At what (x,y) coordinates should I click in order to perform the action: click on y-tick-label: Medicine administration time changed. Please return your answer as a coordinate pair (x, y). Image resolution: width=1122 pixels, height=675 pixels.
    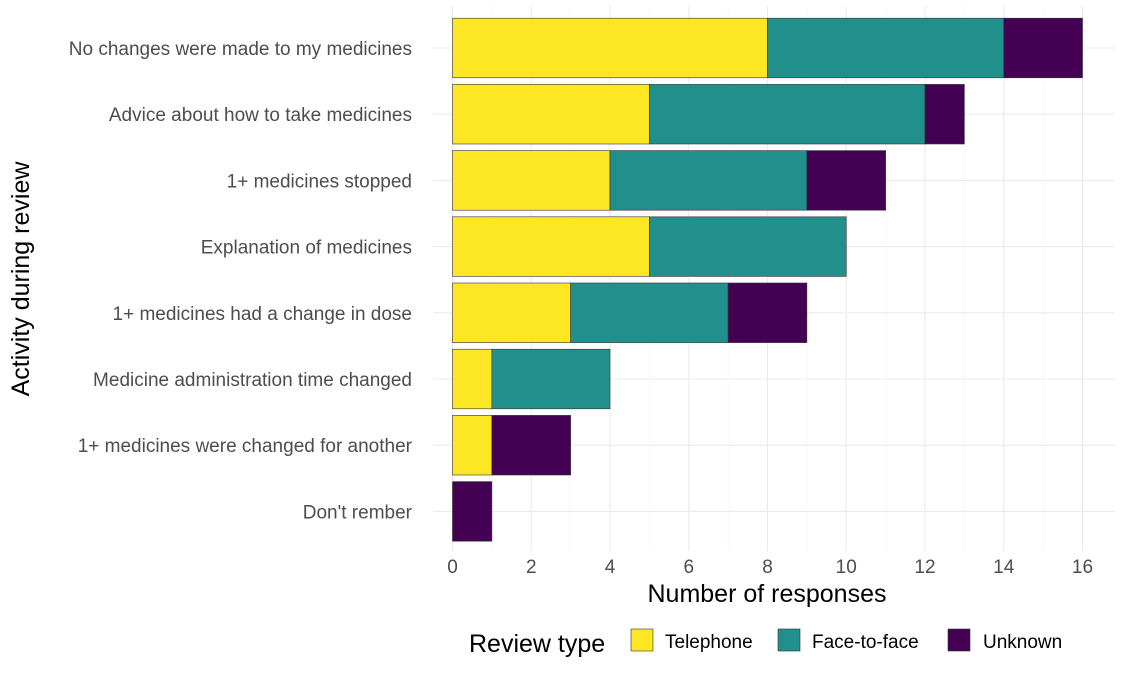
    Looking at the image, I should click on (252, 380).